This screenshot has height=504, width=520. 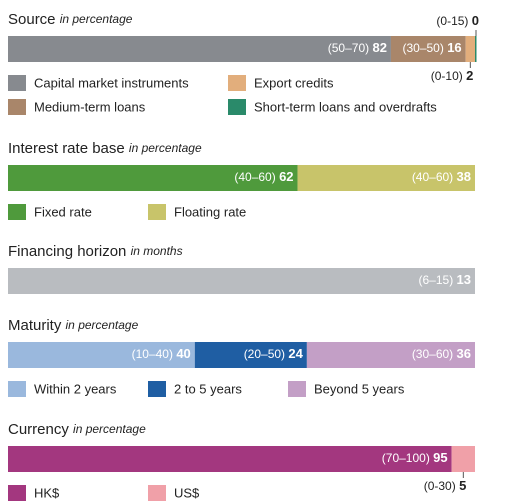 What do you see at coordinates (32, 19) in the screenshot?
I see `title: Source` at bounding box center [32, 19].